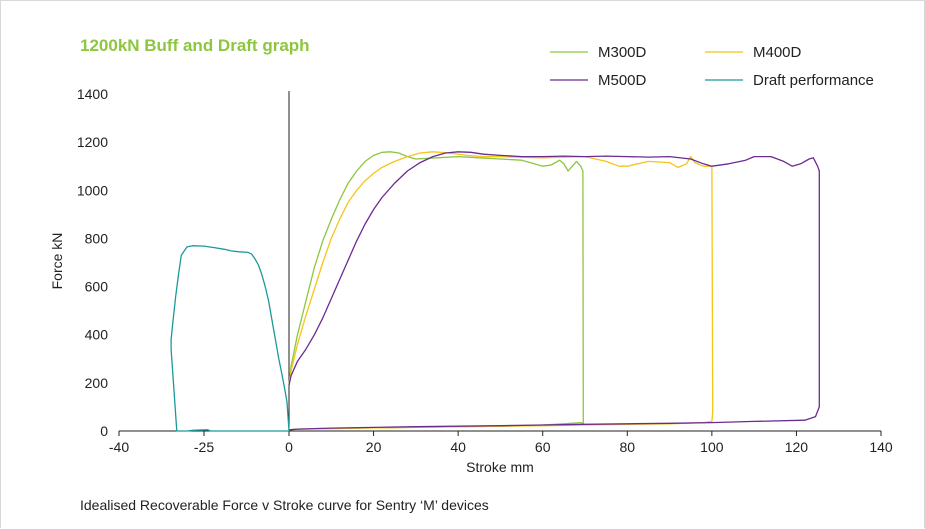 The image size is (925, 529). What do you see at coordinates (501, 443) in the screenshot?
I see `x-tick-group: -40 -25 0 20 40 60 80 100 120 140` at bounding box center [501, 443].